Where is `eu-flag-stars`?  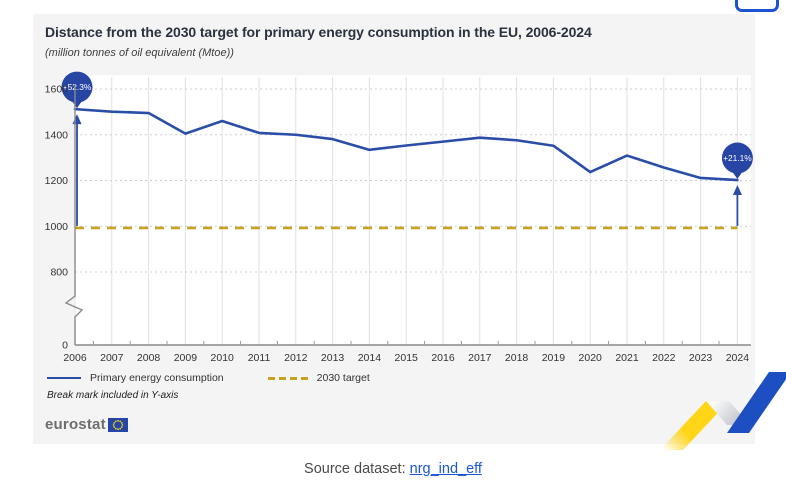
eu-flag-stars is located at coordinates (118, 424).